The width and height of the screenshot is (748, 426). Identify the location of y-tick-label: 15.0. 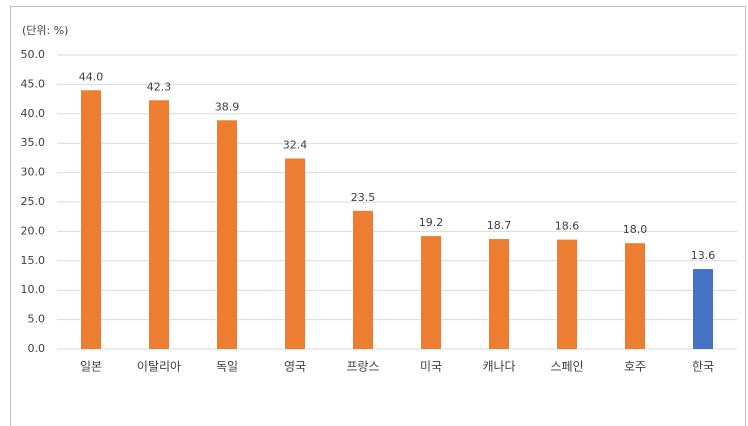
(33, 260).